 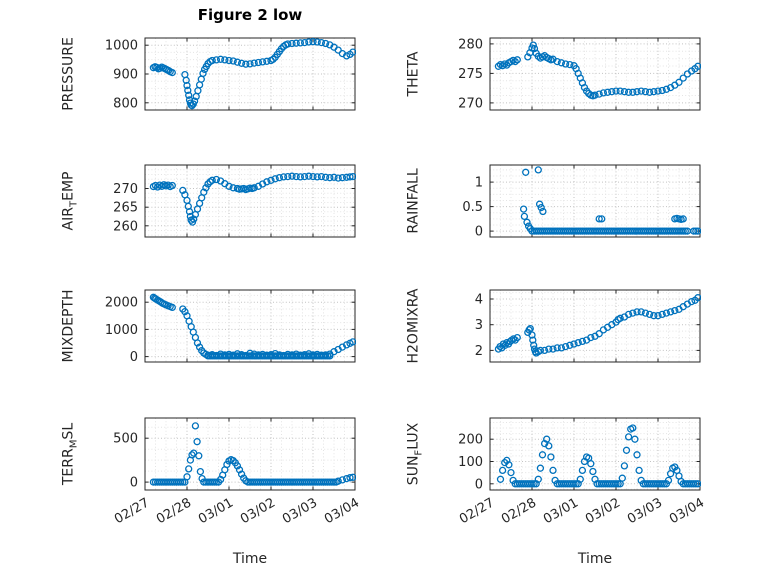 What do you see at coordinates (413, 470) in the screenshot?
I see `y-label-text: SUN` at bounding box center [413, 470].